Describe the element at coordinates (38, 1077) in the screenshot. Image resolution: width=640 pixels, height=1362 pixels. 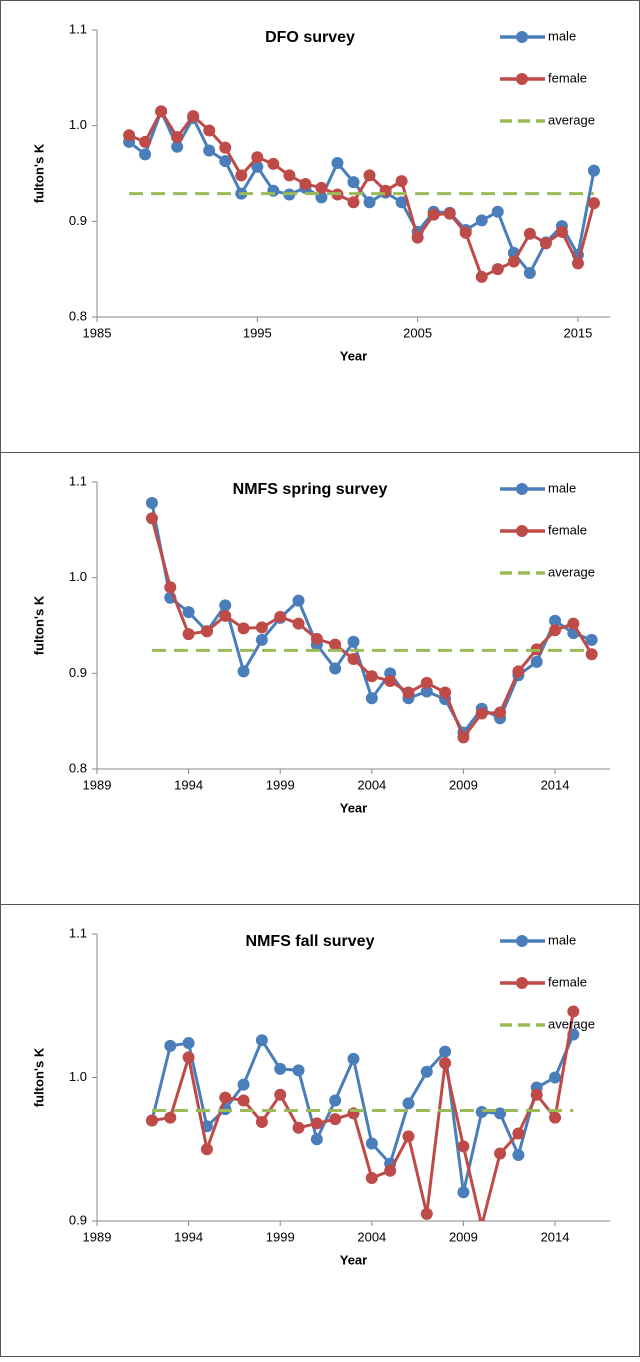
I see `y-axis-label: fulton's K` at that location.